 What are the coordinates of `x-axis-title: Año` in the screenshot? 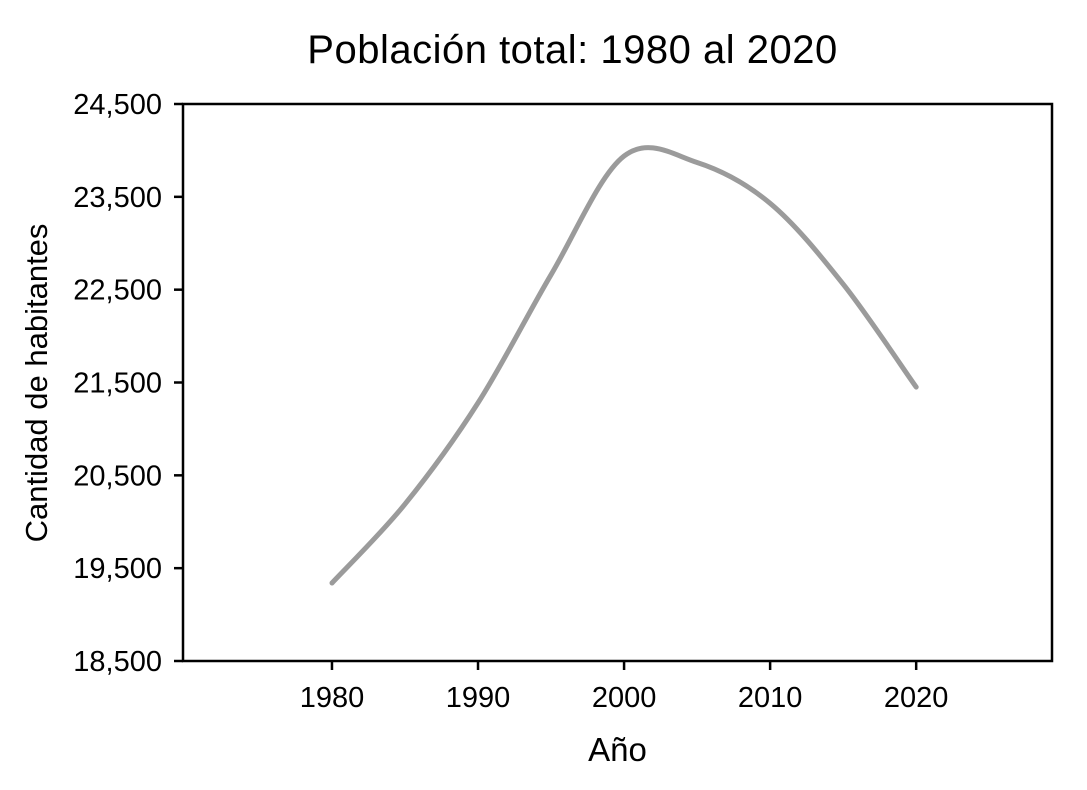 It's located at (617, 749).